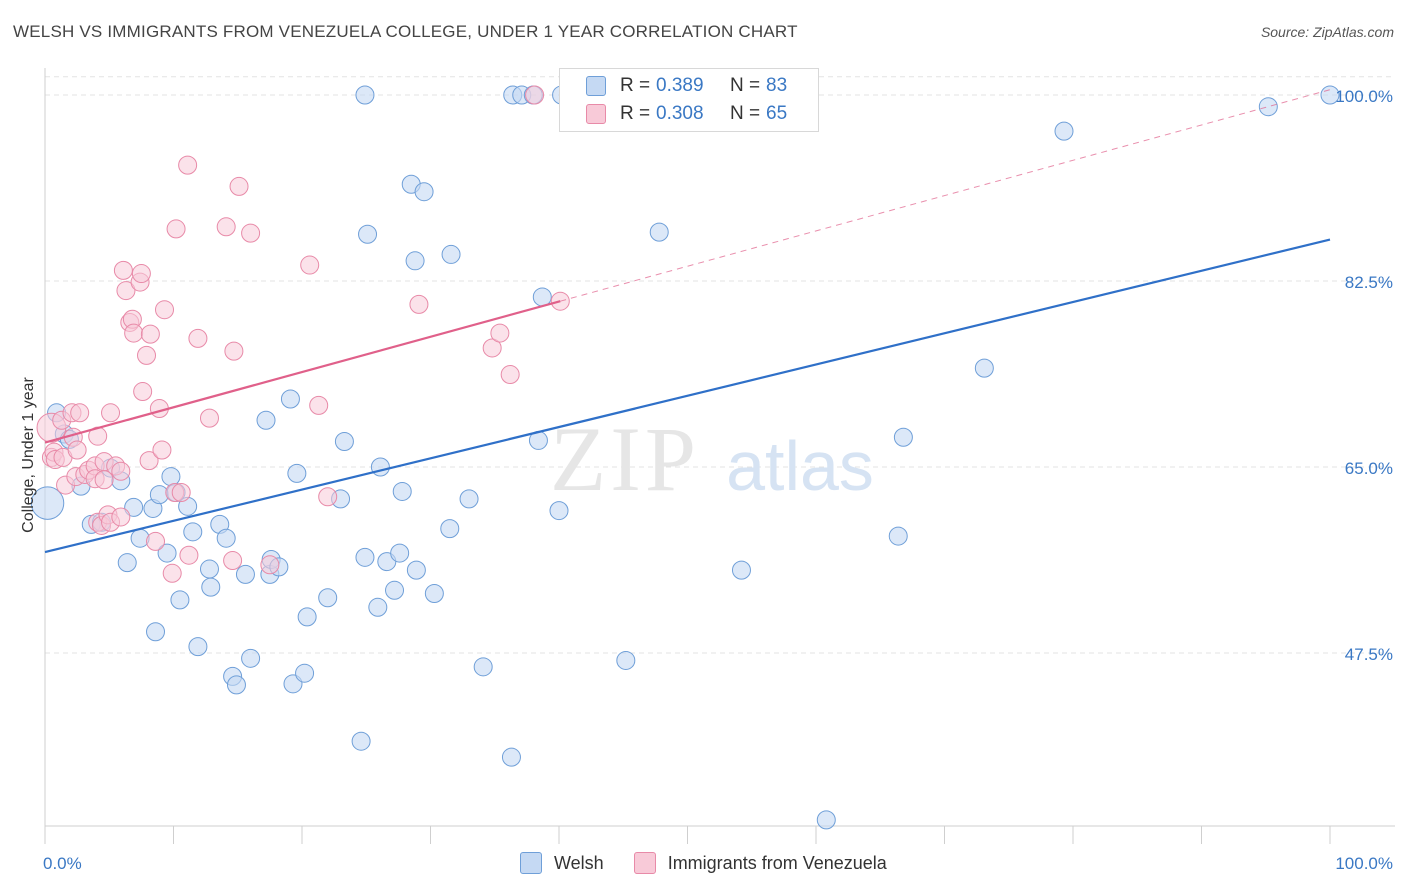 This screenshot has height=892, width=1406. I want to click on source-label: Source: ZipAtlas.com, so click(1327, 32).